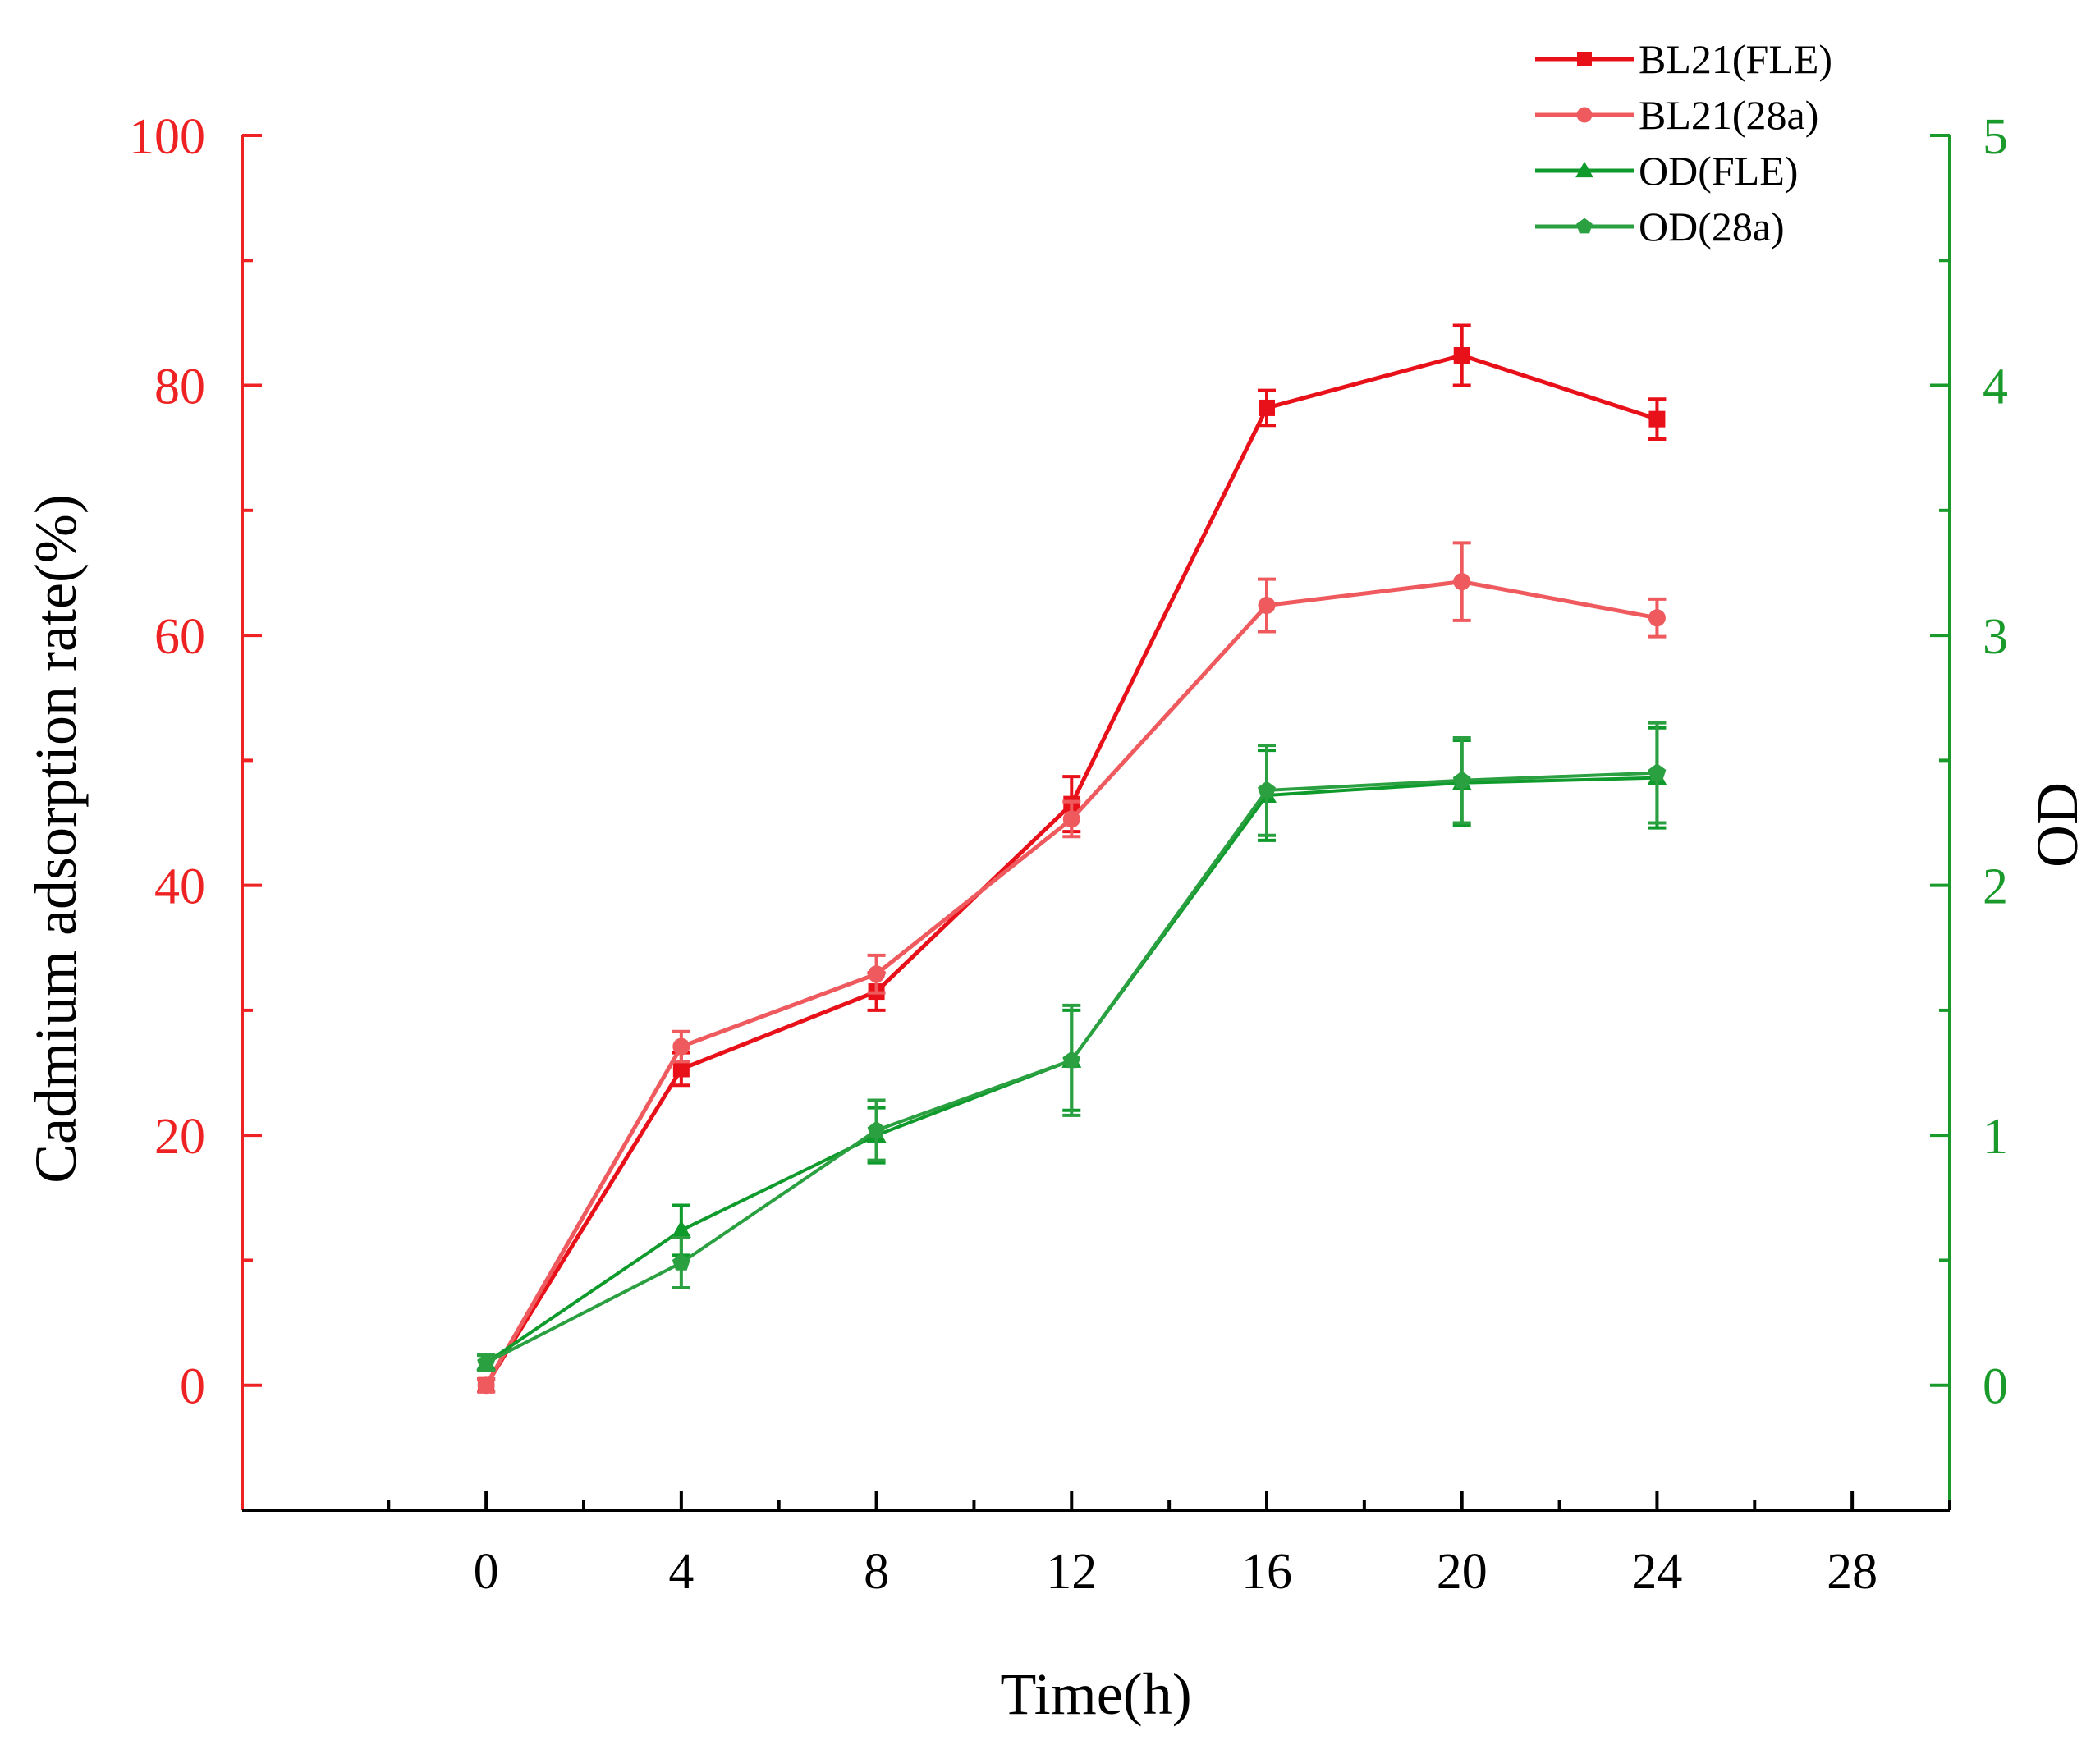 The image size is (2100, 1745). I want to click on legend-label: BL21(28a), so click(1728, 115).